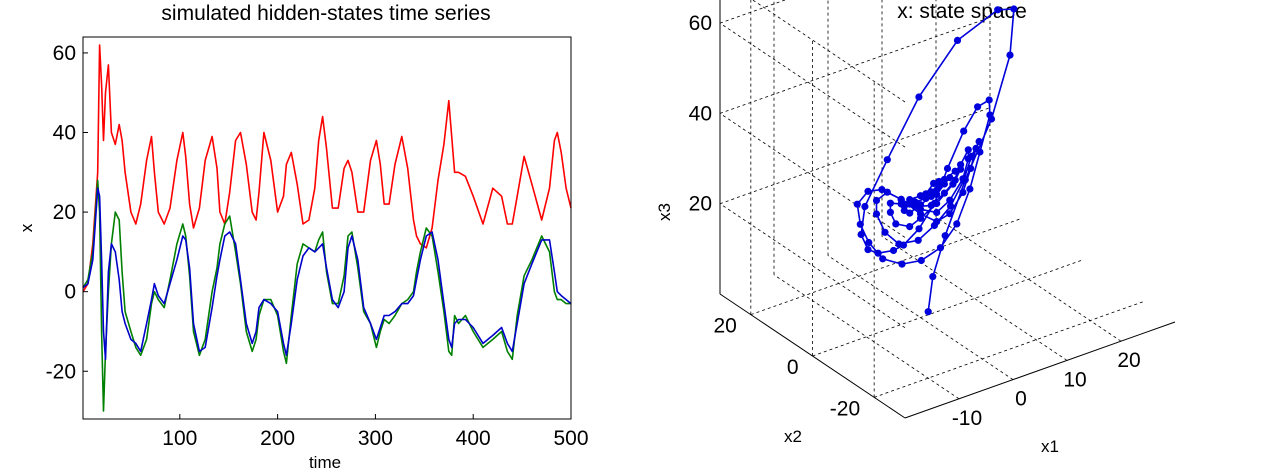 Image resolution: width=1270 pixels, height=474 pixels. What do you see at coordinates (1050, 446) in the screenshot?
I see `state-space-x1-label: x1` at bounding box center [1050, 446].